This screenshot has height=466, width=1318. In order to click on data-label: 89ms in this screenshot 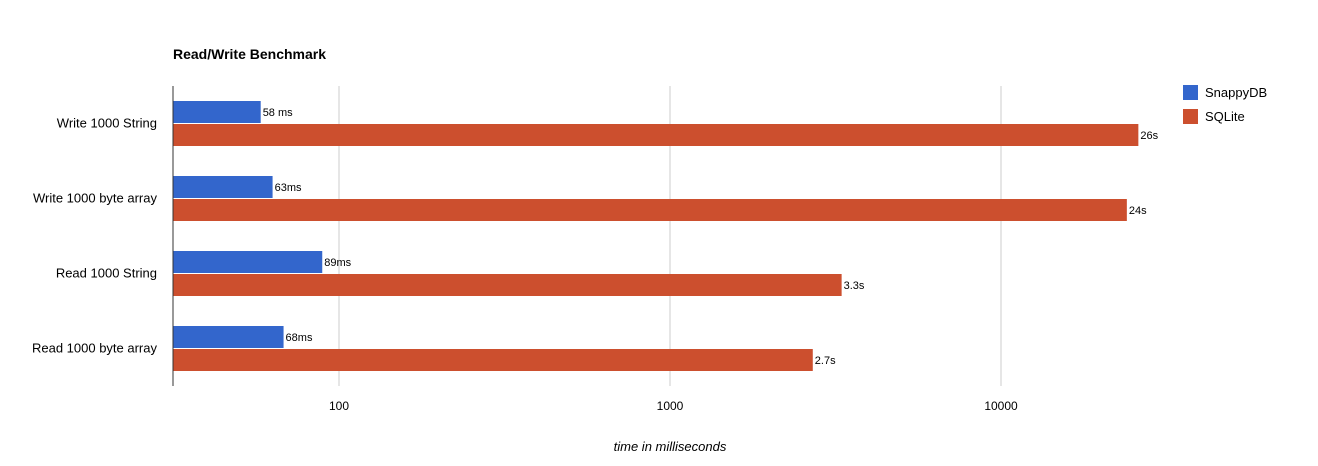, I will do `click(337, 263)`.